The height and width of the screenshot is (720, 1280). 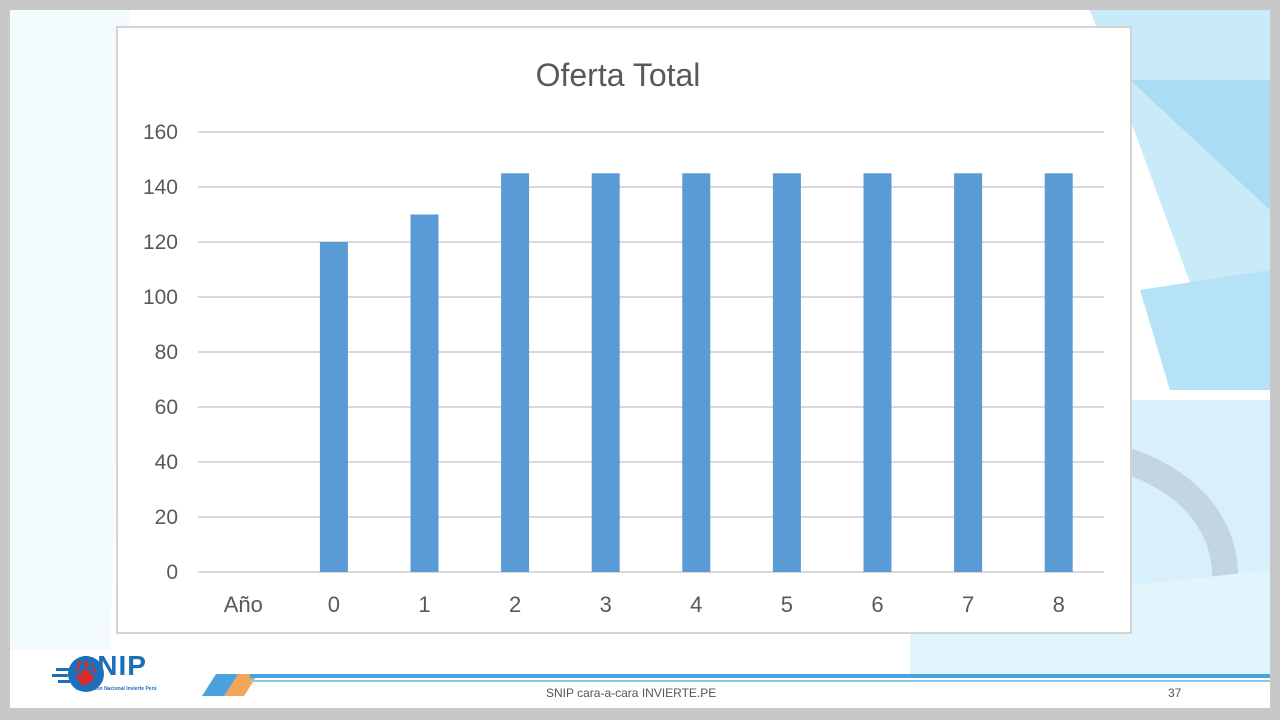 What do you see at coordinates (424, 604) in the screenshot?
I see `x-tick-label: 1` at bounding box center [424, 604].